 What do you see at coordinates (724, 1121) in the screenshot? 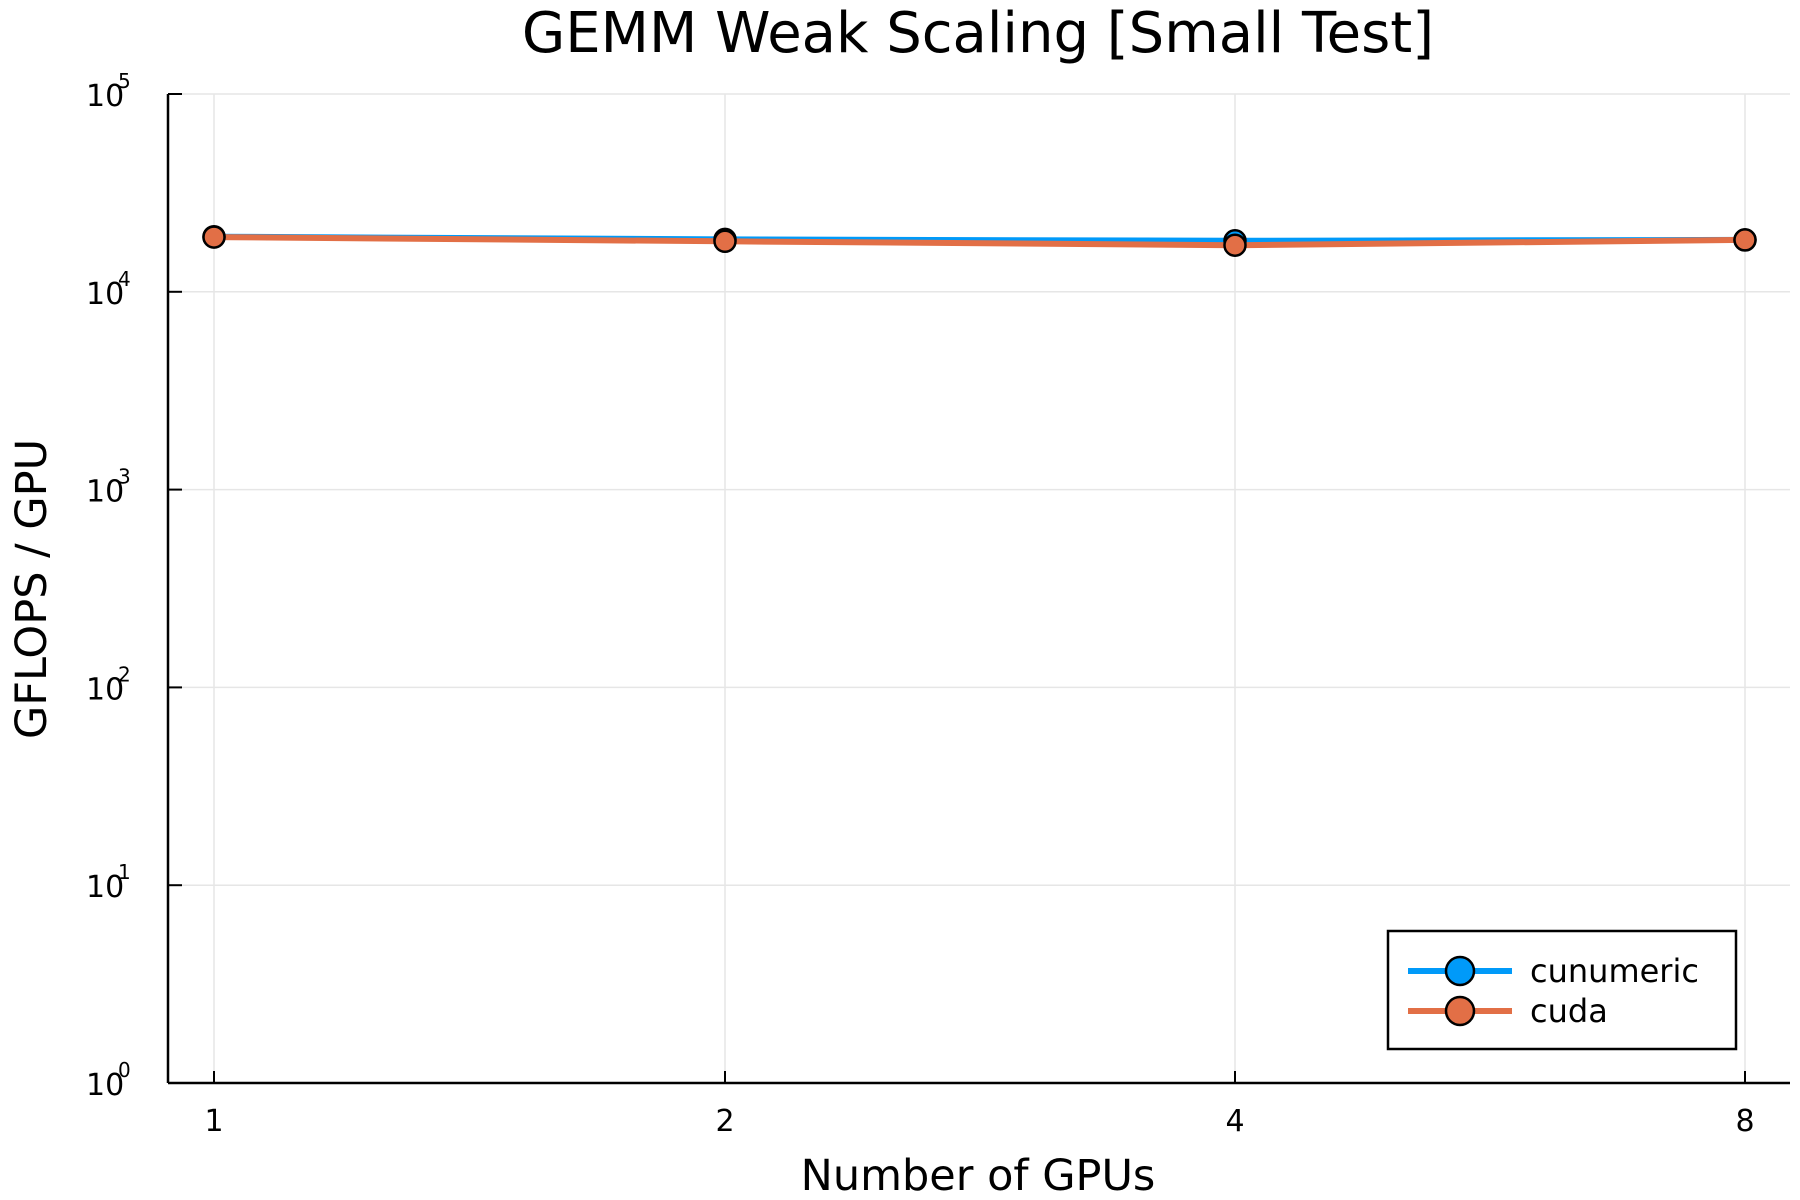
I see `x-tick-label: 2` at bounding box center [724, 1121].